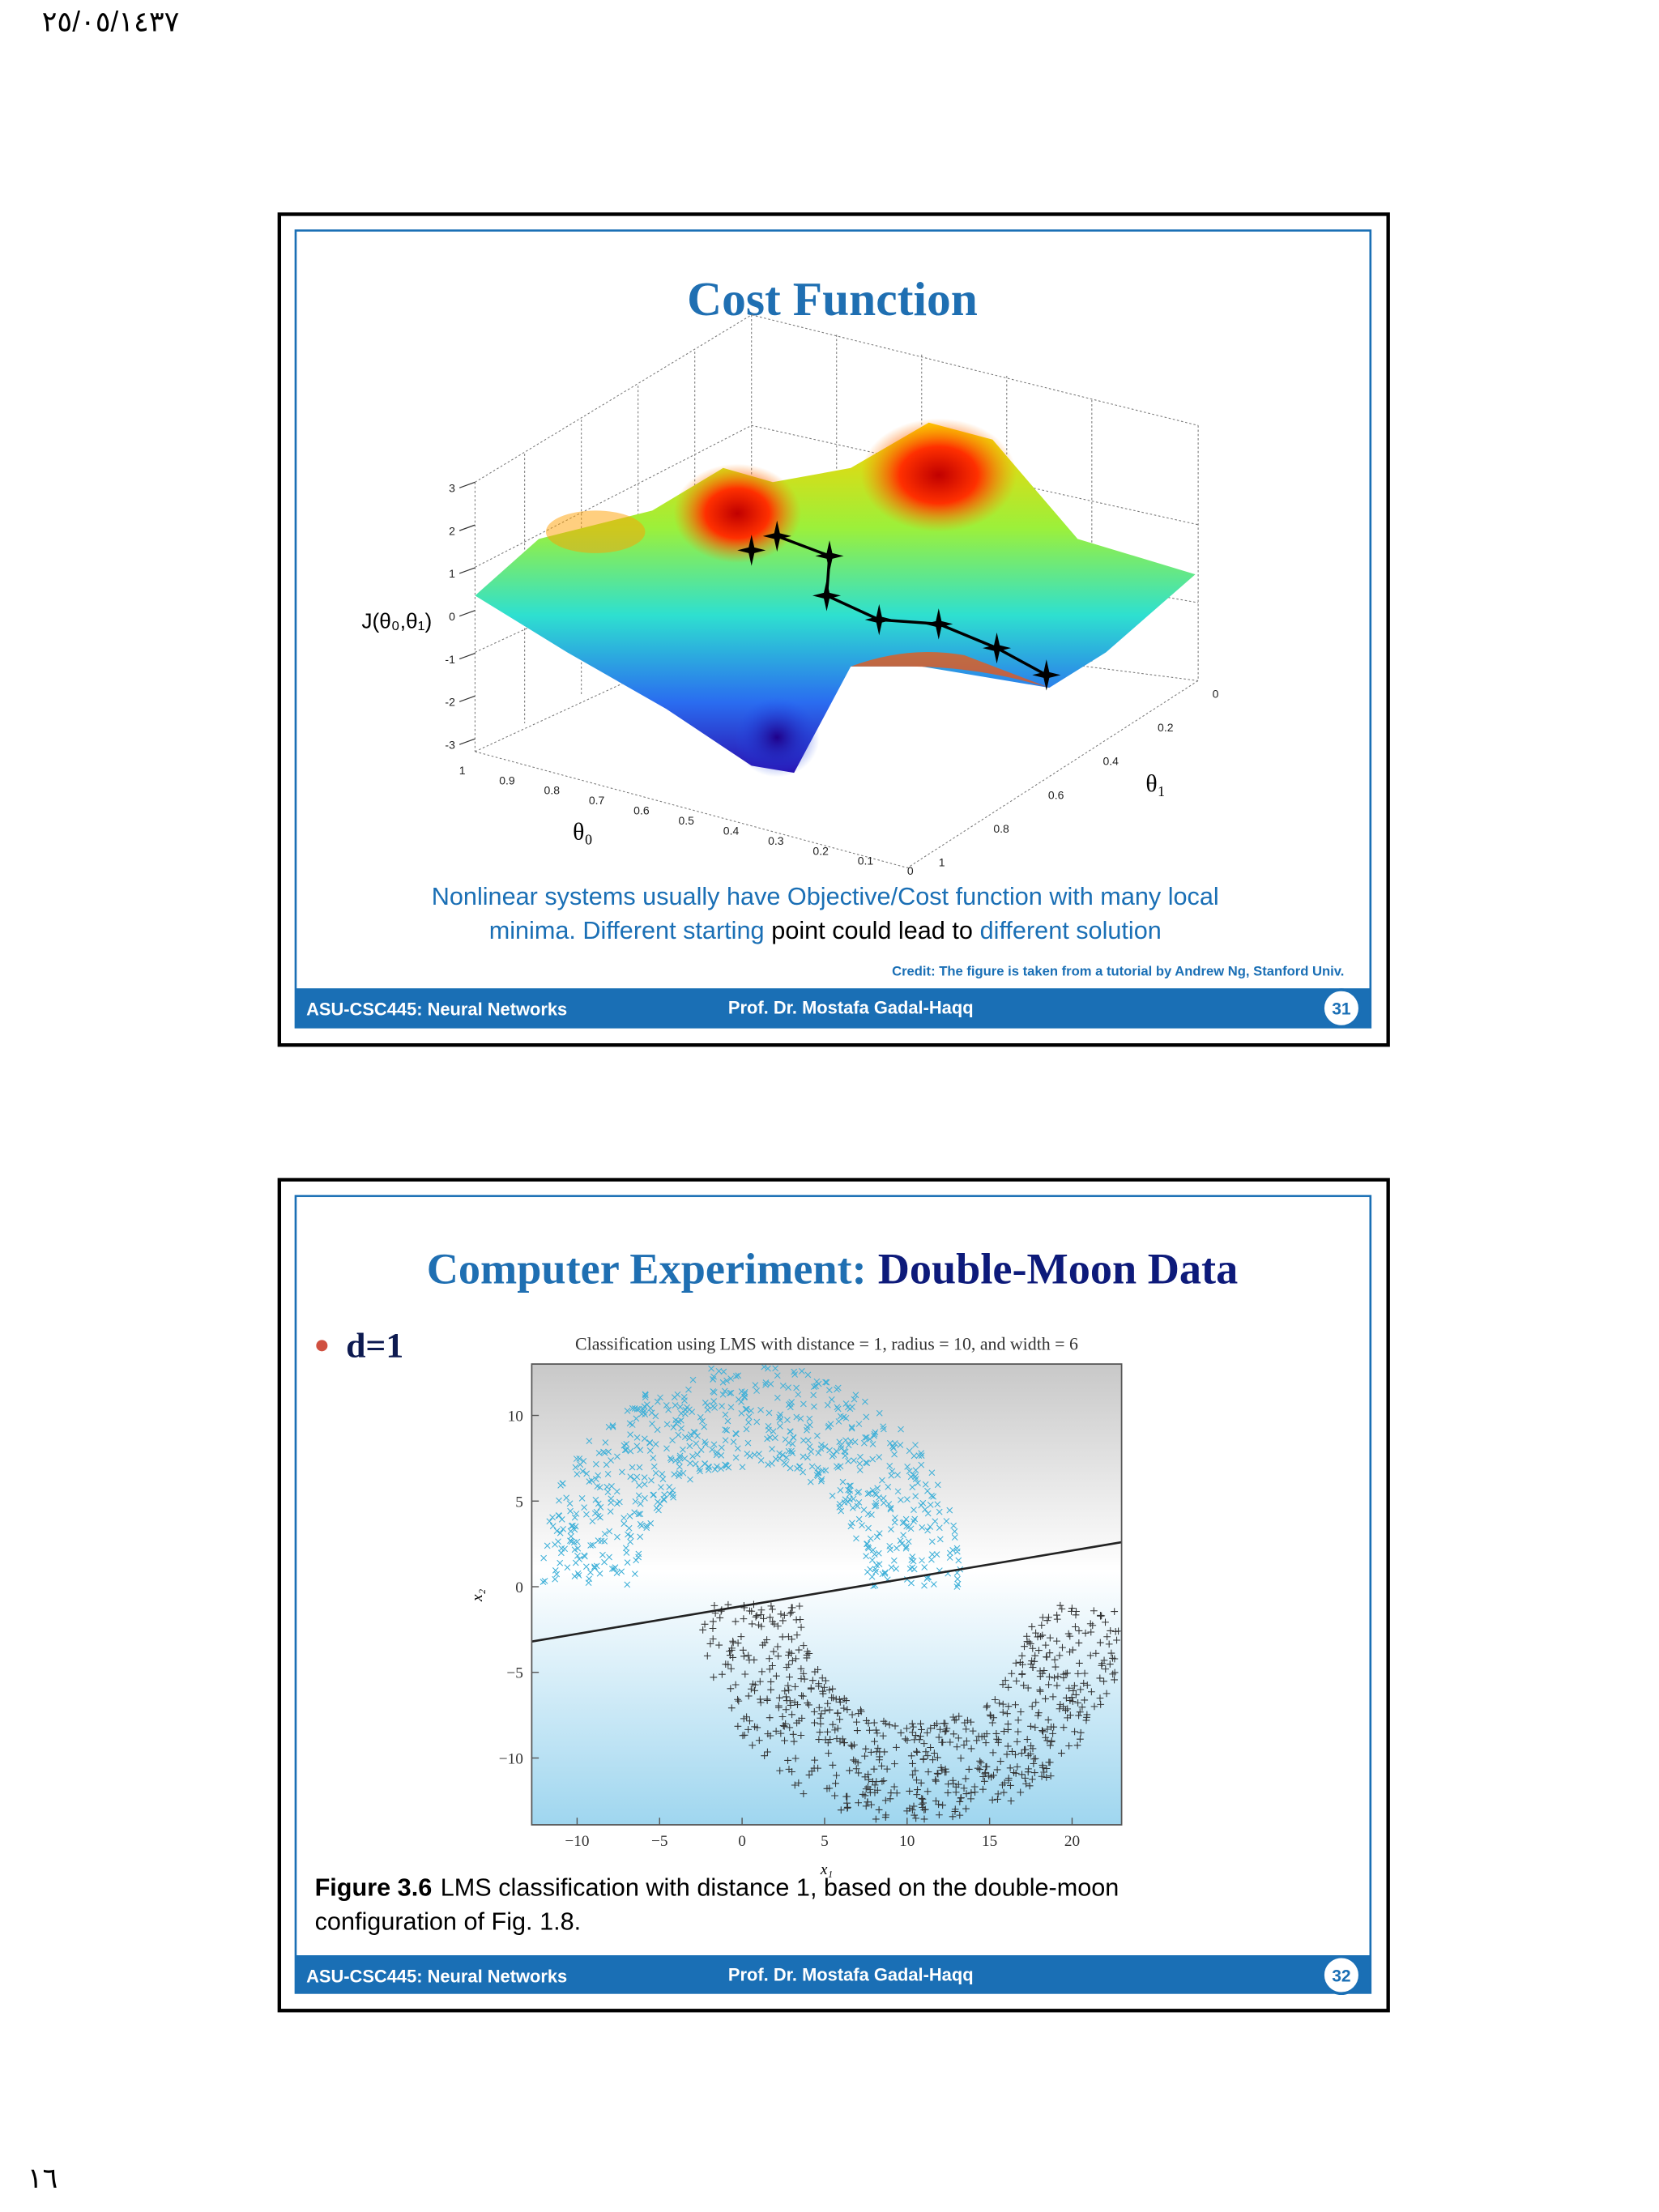  What do you see at coordinates (450, 702) in the screenshot?
I see `z-tick-label: -2` at bounding box center [450, 702].